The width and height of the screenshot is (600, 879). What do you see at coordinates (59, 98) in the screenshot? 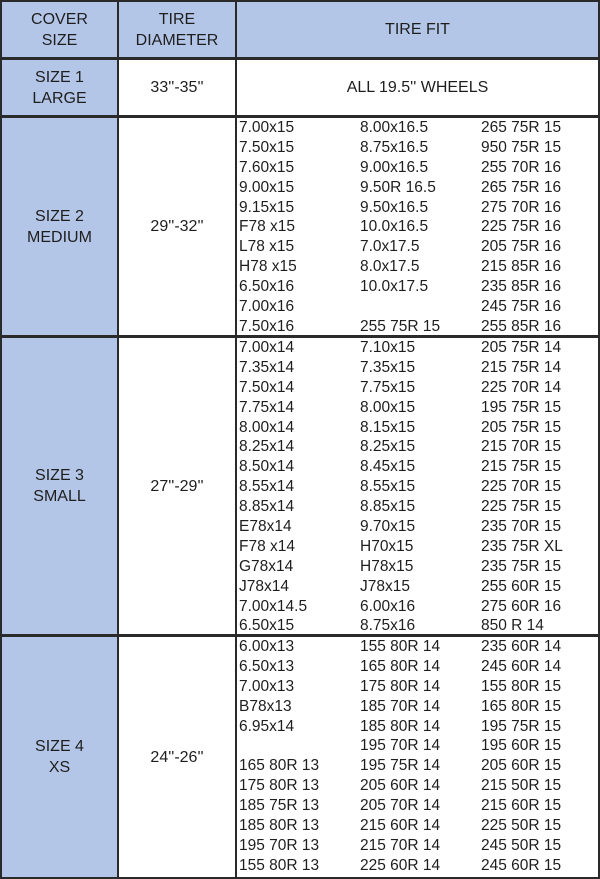
I see `cover-size-label: LARGE` at bounding box center [59, 98].